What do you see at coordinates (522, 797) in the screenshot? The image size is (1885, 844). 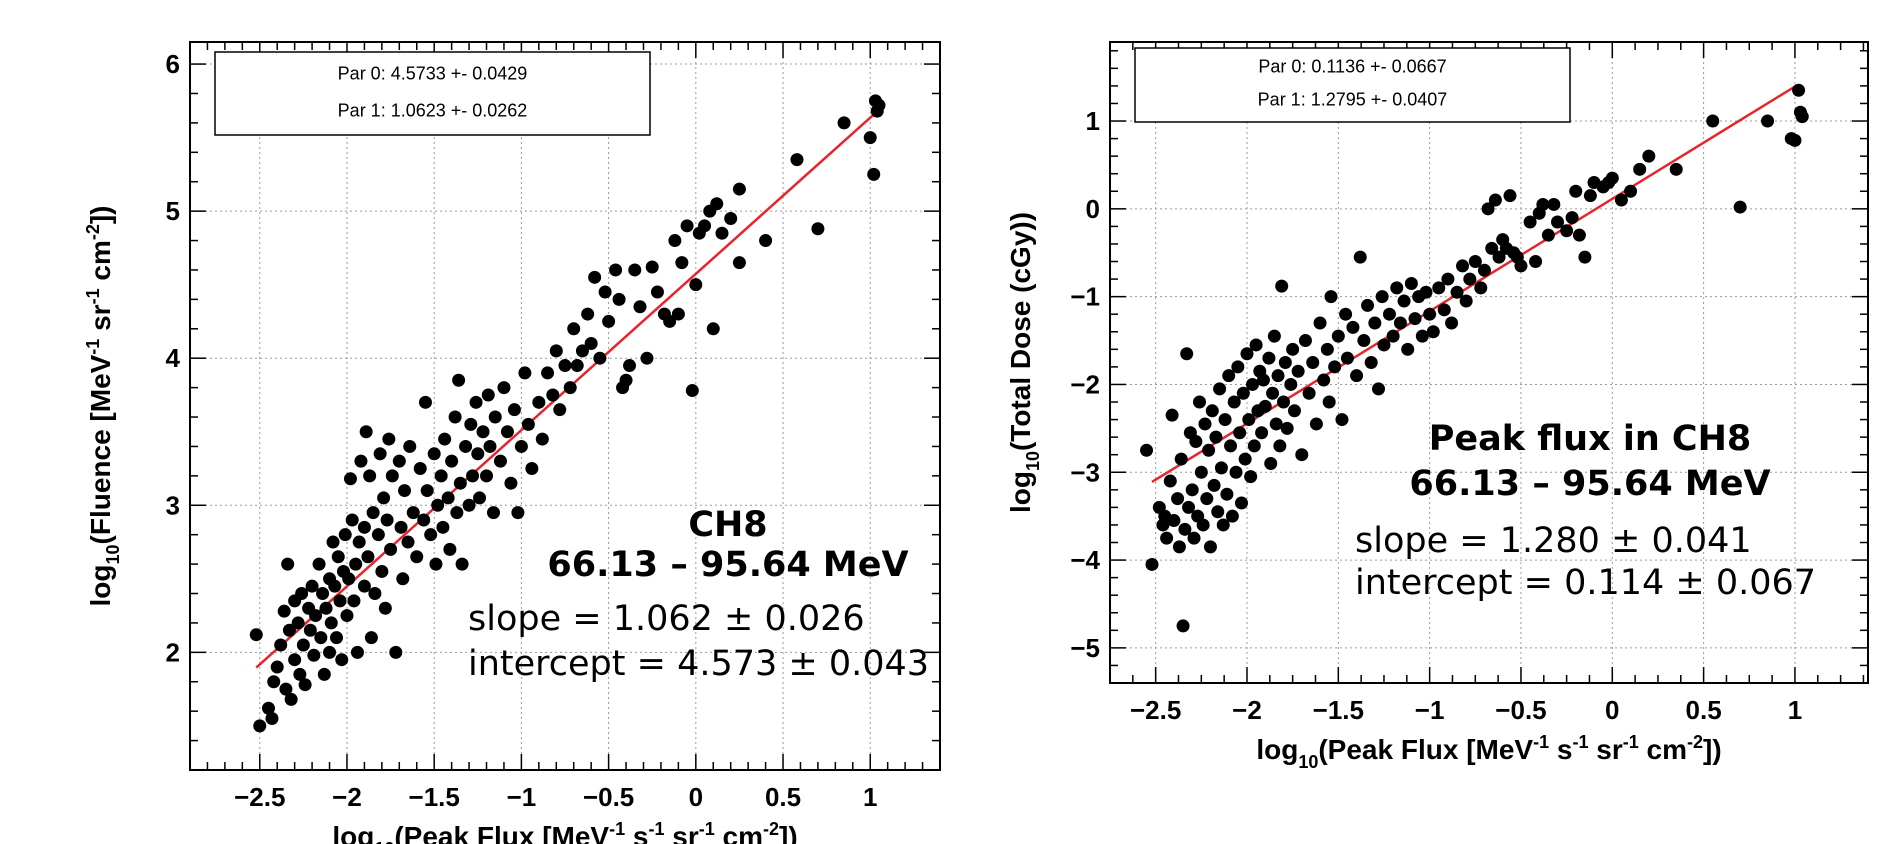 I see `x-tick-label: −1` at bounding box center [522, 797].